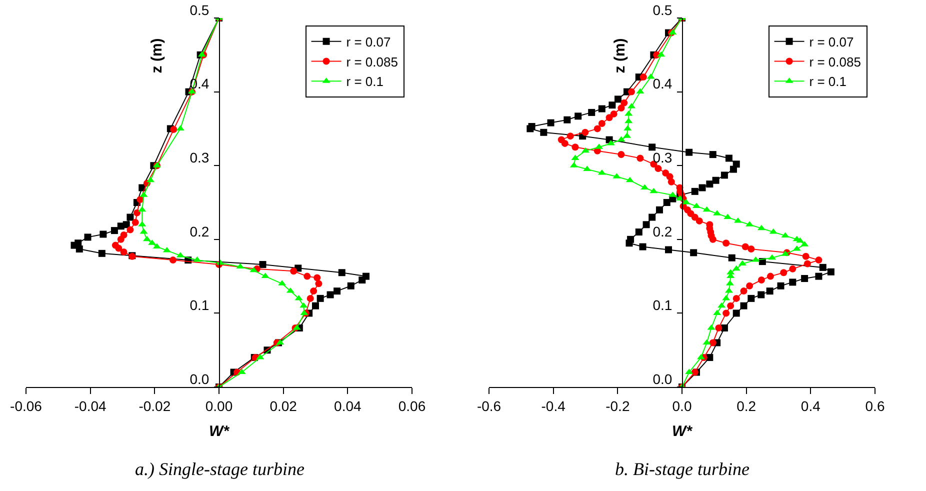 The width and height of the screenshot is (926, 491). What do you see at coordinates (618, 406) in the screenshot?
I see `x-tick-label: -0.2` at bounding box center [618, 406].